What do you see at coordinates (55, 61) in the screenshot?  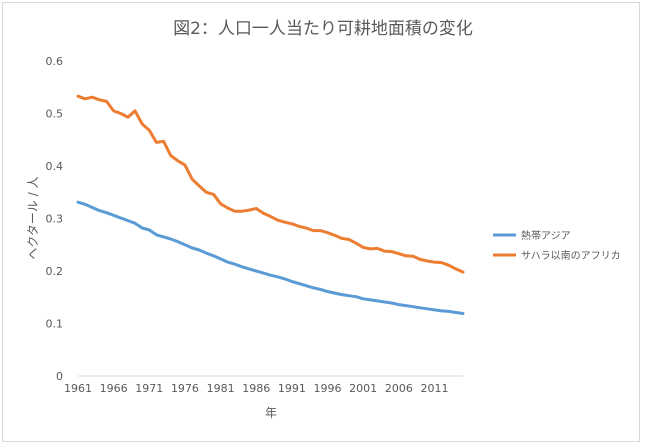 I see `y-tick-label: 0.6` at bounding box center [55, 61].